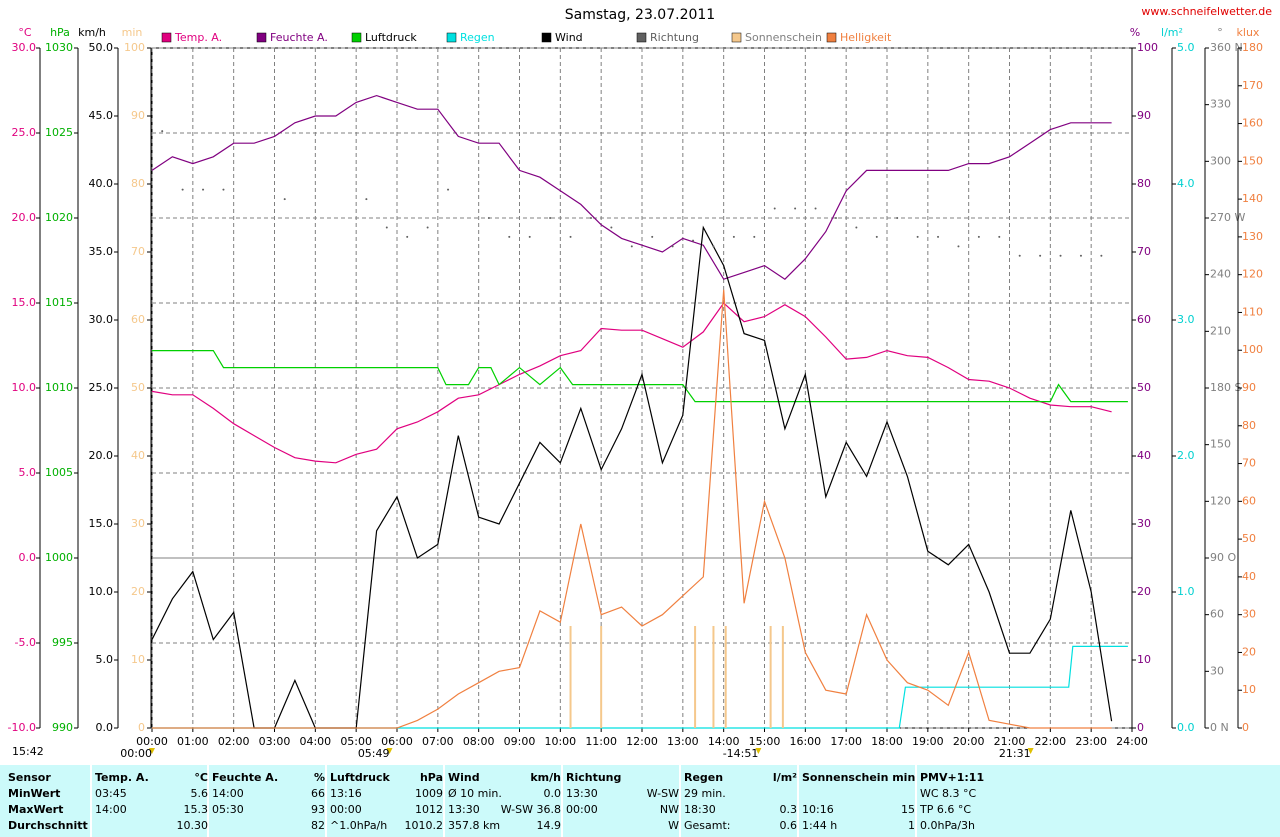 The width and height of the screenshot is (1280, 837). What do you see at coordinates (24, 47) in the screenshot?
I see `y-tick-label: 30.0` at bounding box center [24, 47].